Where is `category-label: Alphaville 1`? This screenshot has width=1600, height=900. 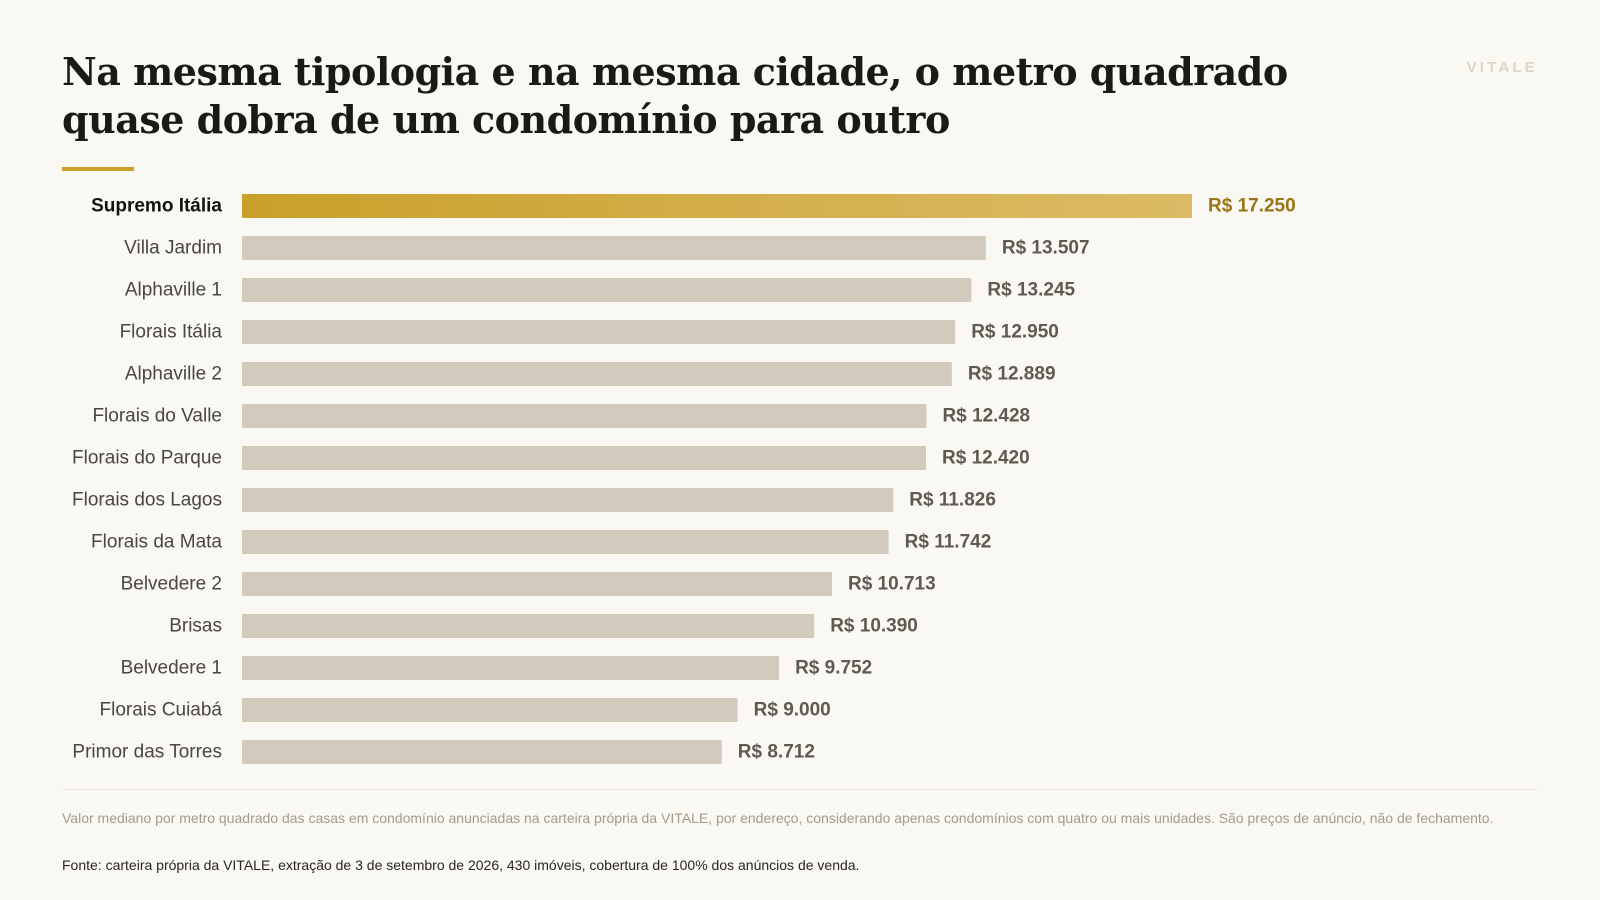 category-label: Alphaville 1 is located at coordinates (173, 290).